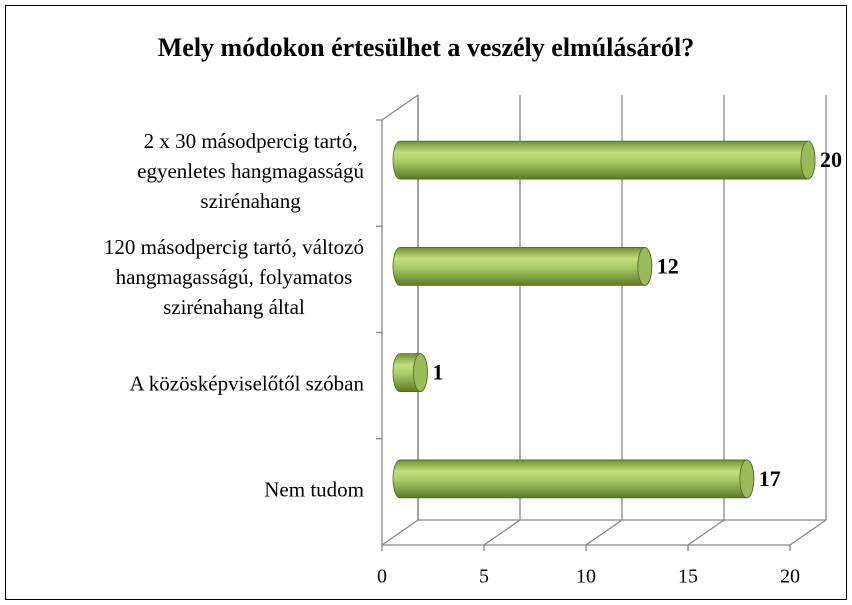 This screenshot has width=852, height=605. I want to click on y-tick-label: hangmagasságú, folyamatos, so click(234, 277).